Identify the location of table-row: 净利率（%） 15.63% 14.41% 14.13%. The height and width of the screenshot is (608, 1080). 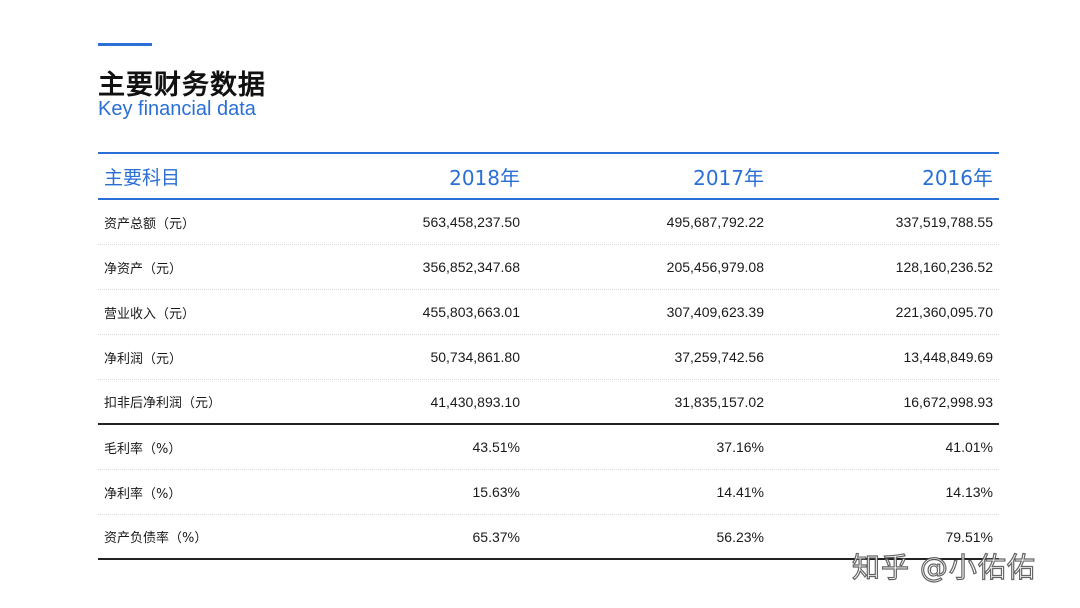
(548, 492).